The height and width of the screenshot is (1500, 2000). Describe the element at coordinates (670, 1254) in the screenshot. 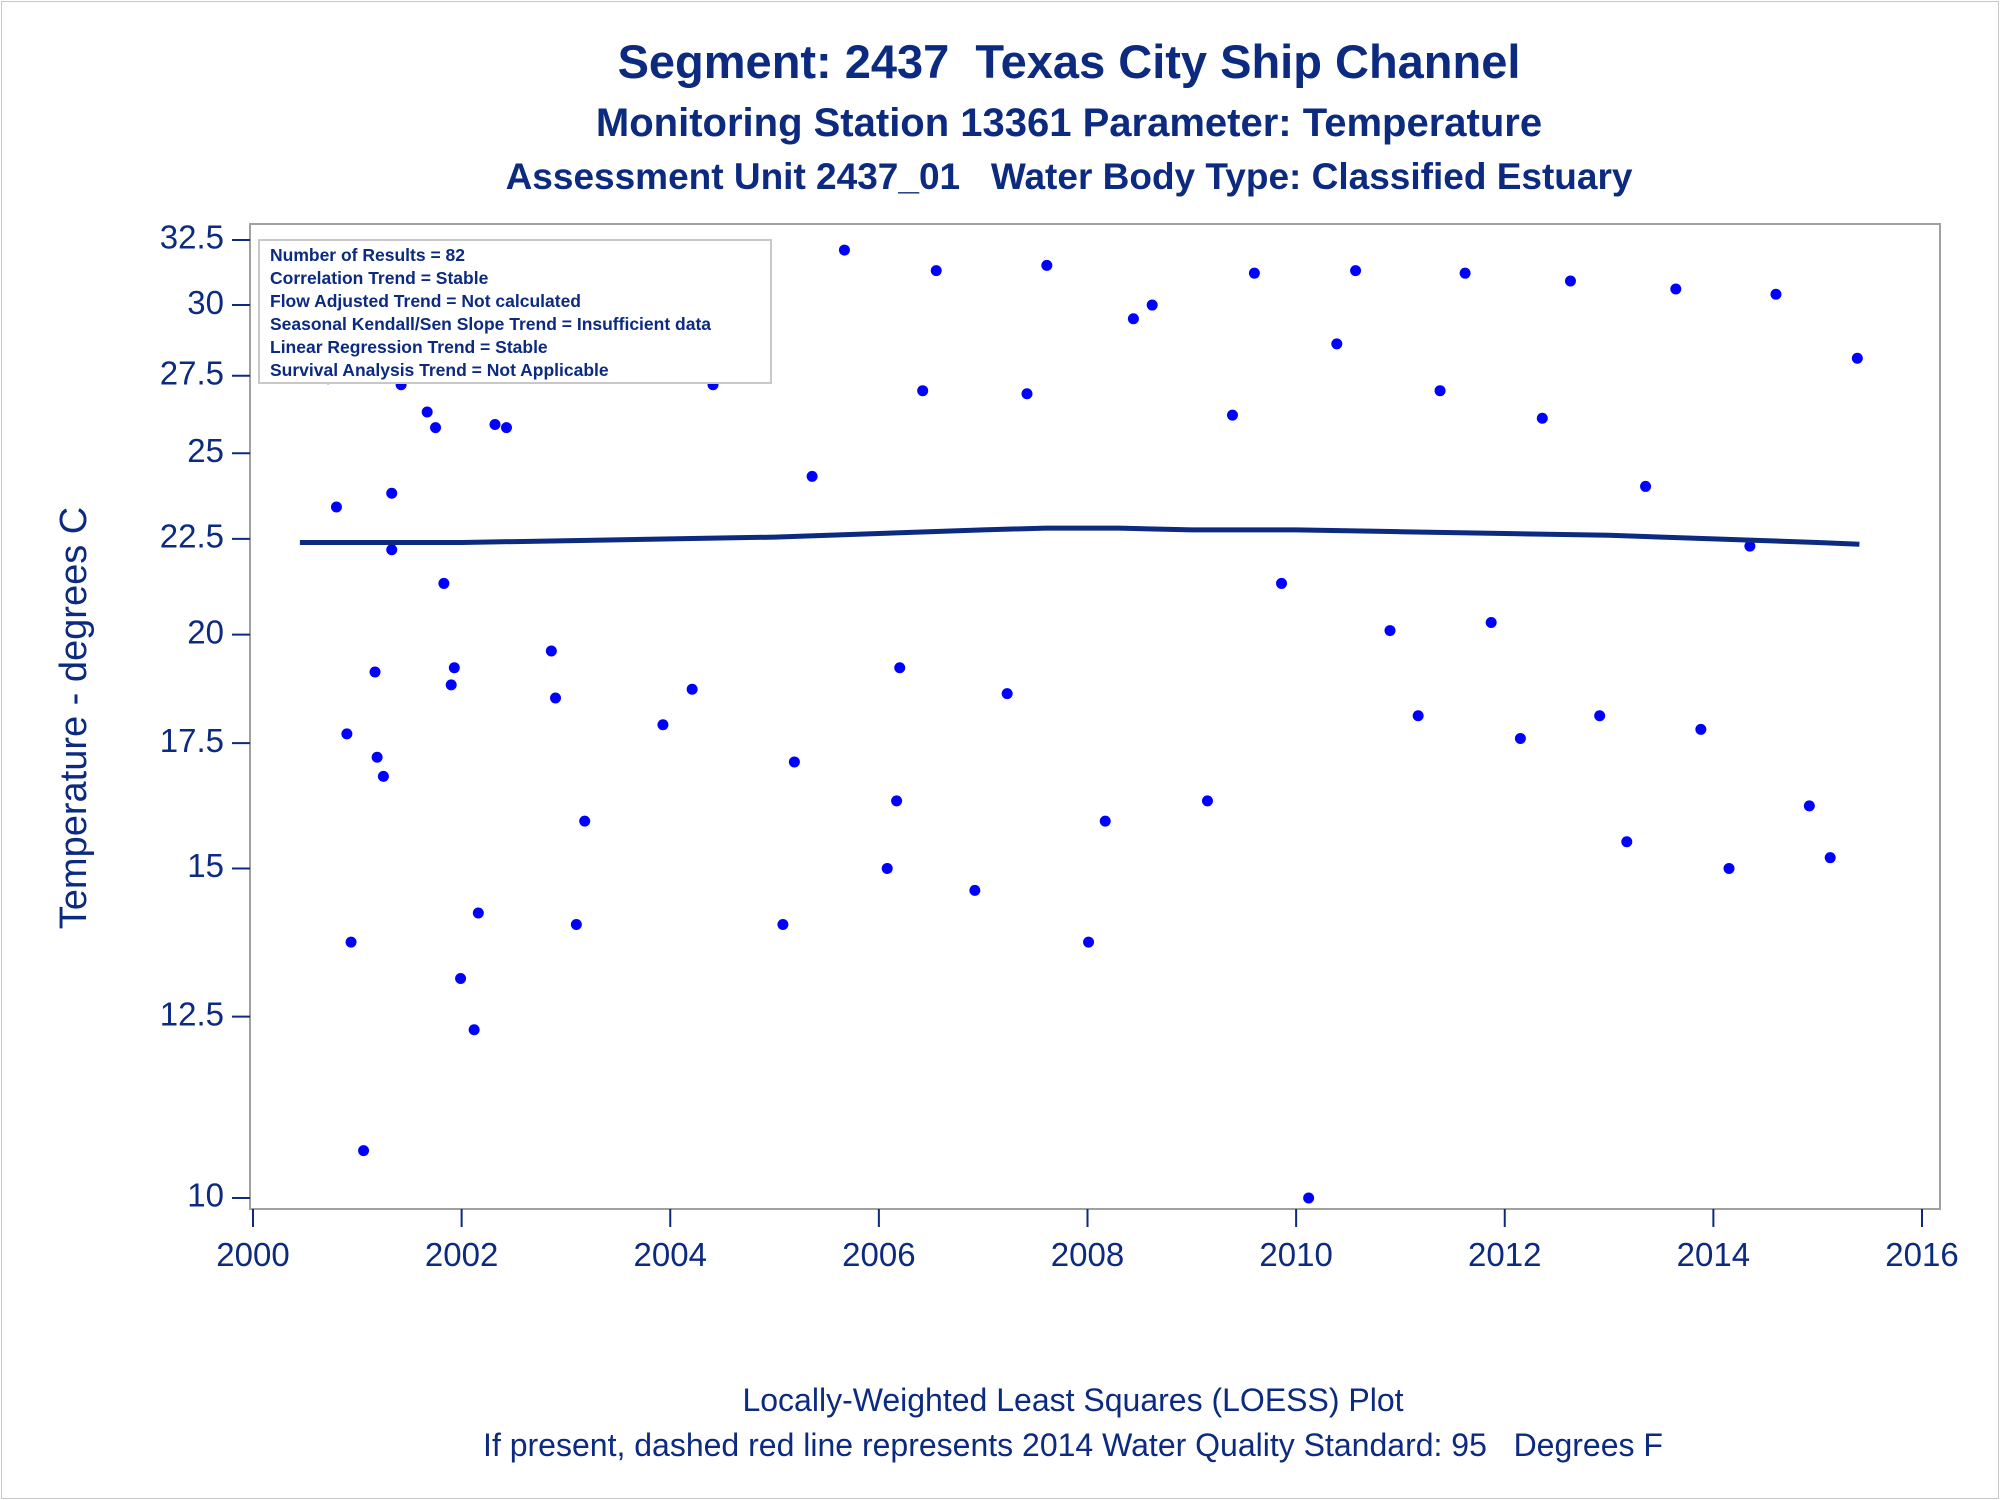

I see `x-tick-label: 2004` at that location.